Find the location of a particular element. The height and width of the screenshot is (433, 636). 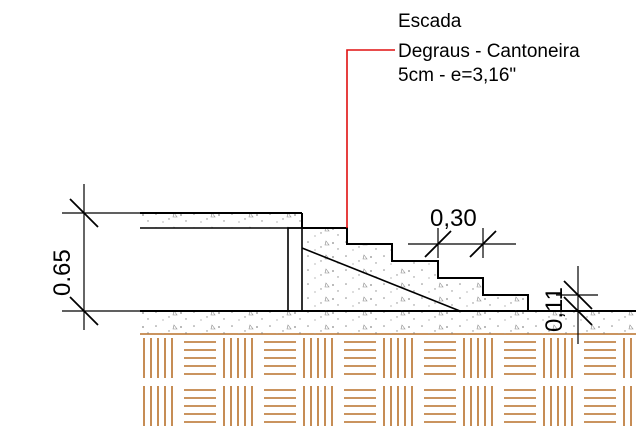

height-dimension is located at coordinates (104, 257).